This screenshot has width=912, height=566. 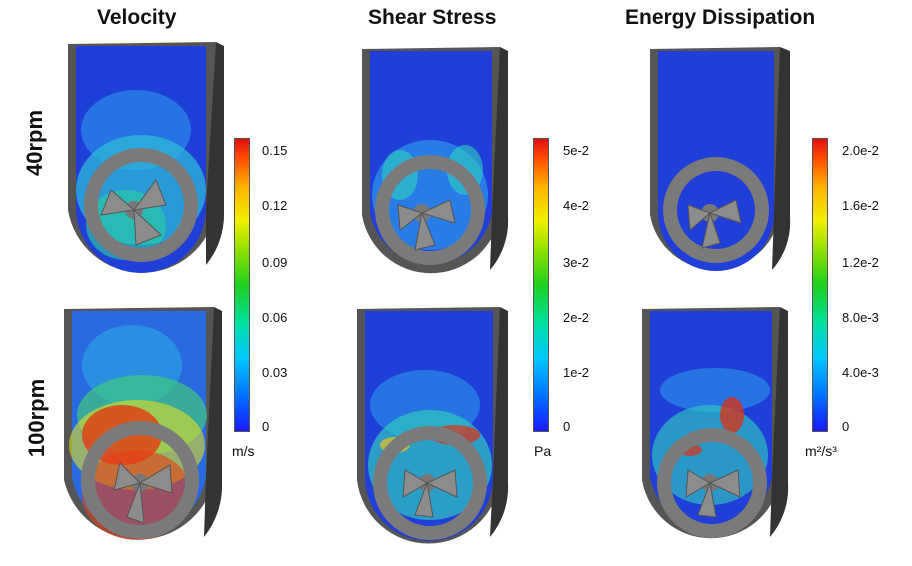 What do you see at coordinates (275, 150) in the screenshot?
I see `velocity-tick: 0.15` at bounding box center [275, 150].